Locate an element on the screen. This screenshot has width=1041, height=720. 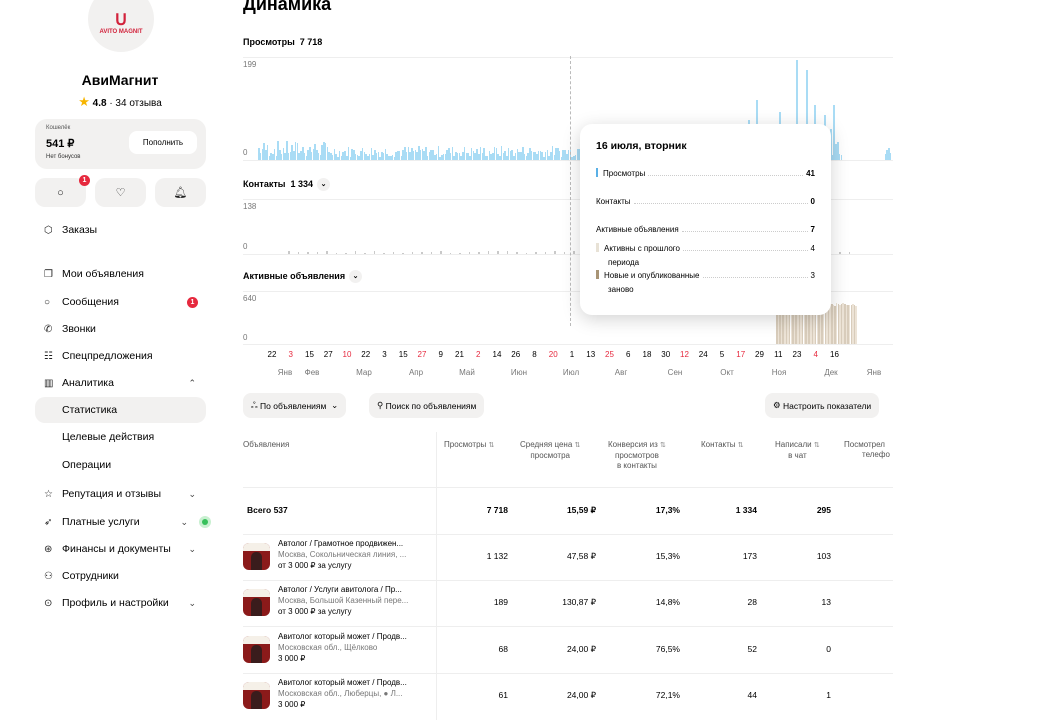
col-contacts: Контакты ⇅ is located at coordinates (722, 445).